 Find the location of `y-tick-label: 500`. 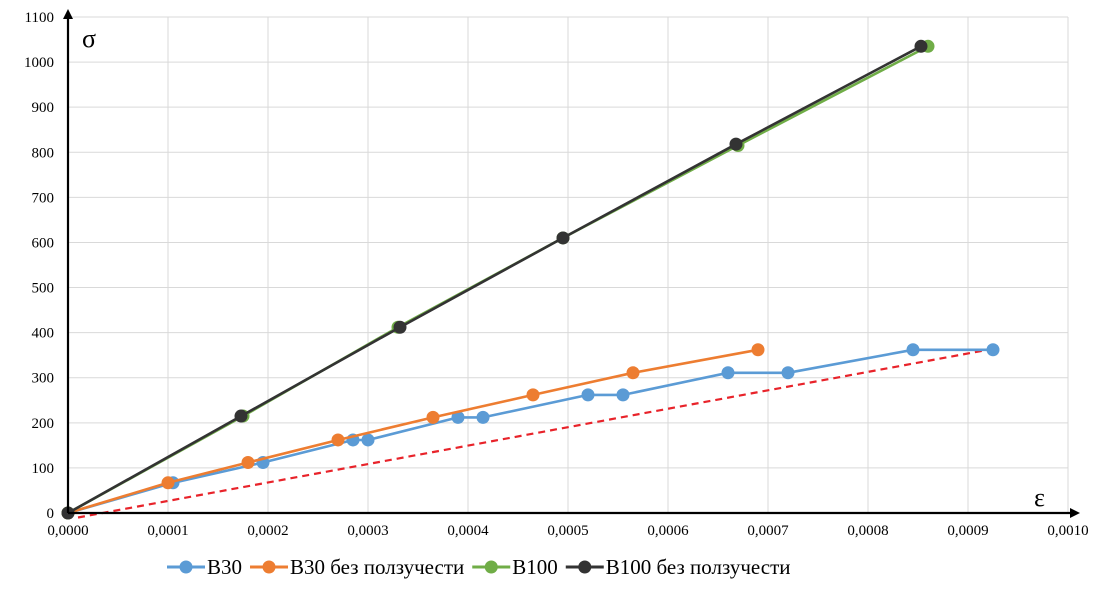

y-tick-label: 500 is located at coordinates (43, 289).